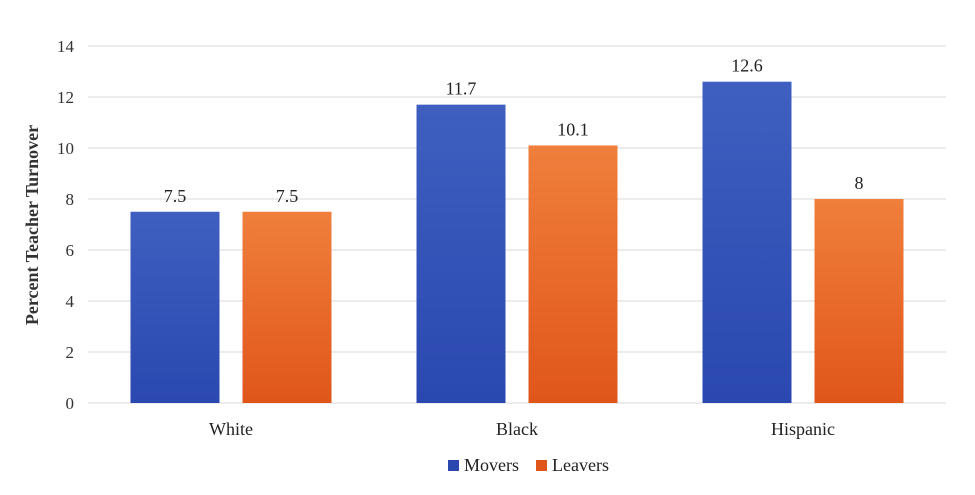  I want to click on data-label: 11.7, so click(461, 89).